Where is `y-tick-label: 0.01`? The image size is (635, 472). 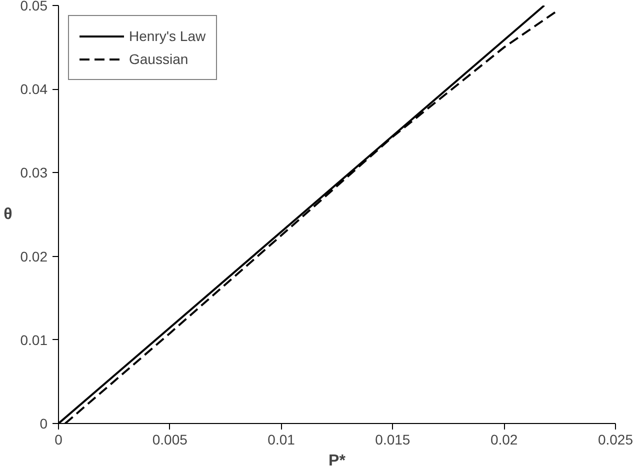
y-tick-label: 0.01 is located at coordinates (34, 340).